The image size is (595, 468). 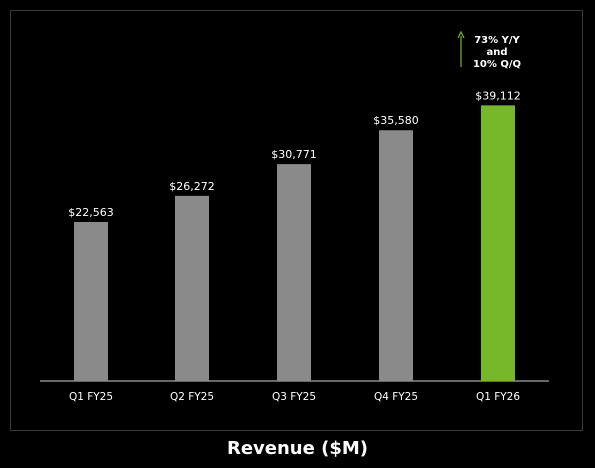 What do you see at coordinates (294, 397) in the screenshot?
I see `x-tick-label: Q3 FY25` at bounding box center [294, 397].